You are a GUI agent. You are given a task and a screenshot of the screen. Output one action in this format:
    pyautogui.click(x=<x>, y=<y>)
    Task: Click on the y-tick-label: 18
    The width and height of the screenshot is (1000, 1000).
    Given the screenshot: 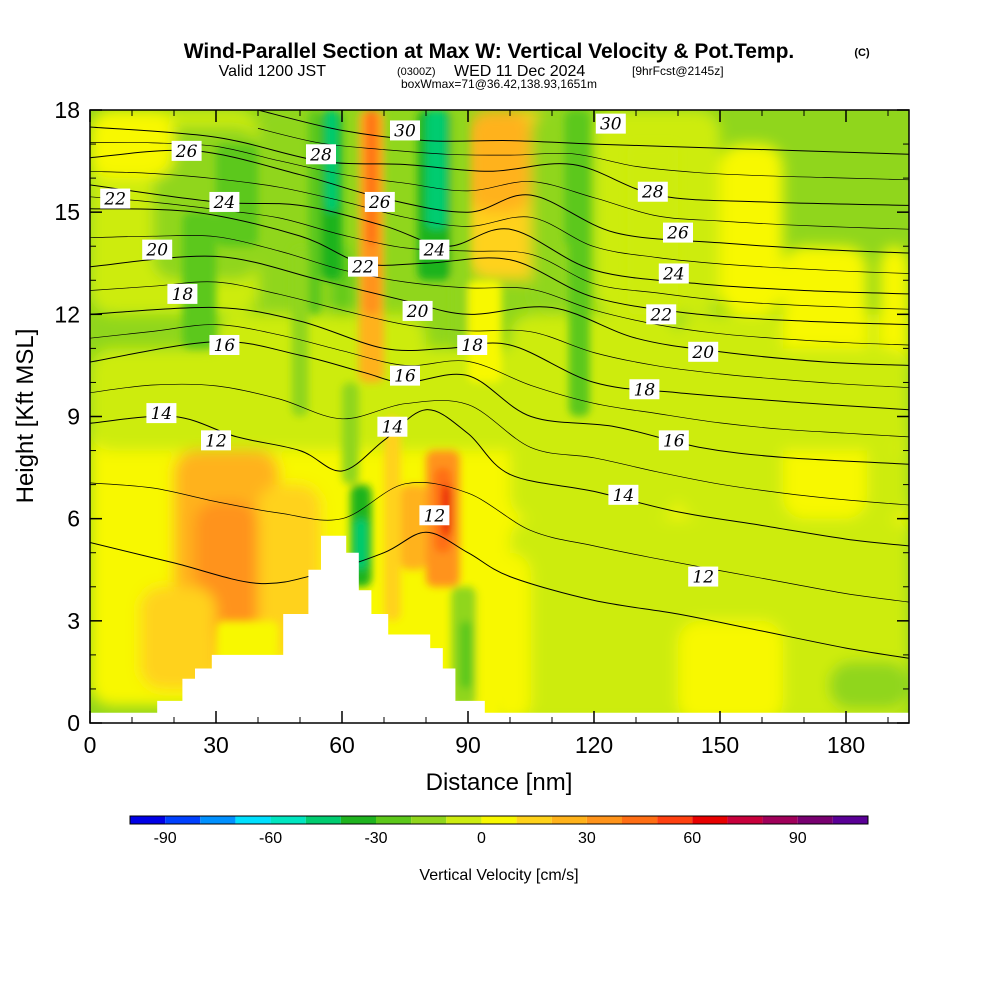 What is the action you would take?
    pyautogui.click(x=67, y=110)
    